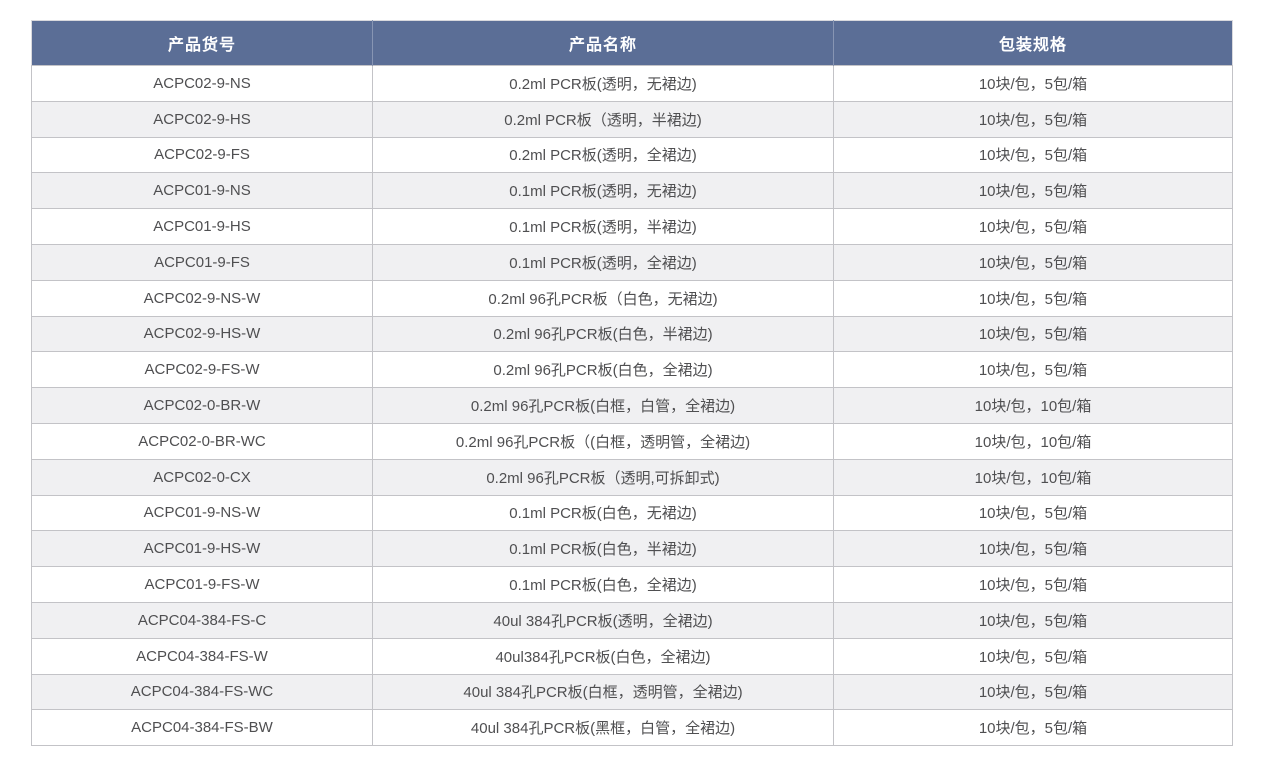 The image size is (1264, 767). What do you see at coordinates (603, 584) in the screenshot?
I see `product-name-cell: 0.1ml PCR板(白色，全裙边)` at bounding box center [603, 584].